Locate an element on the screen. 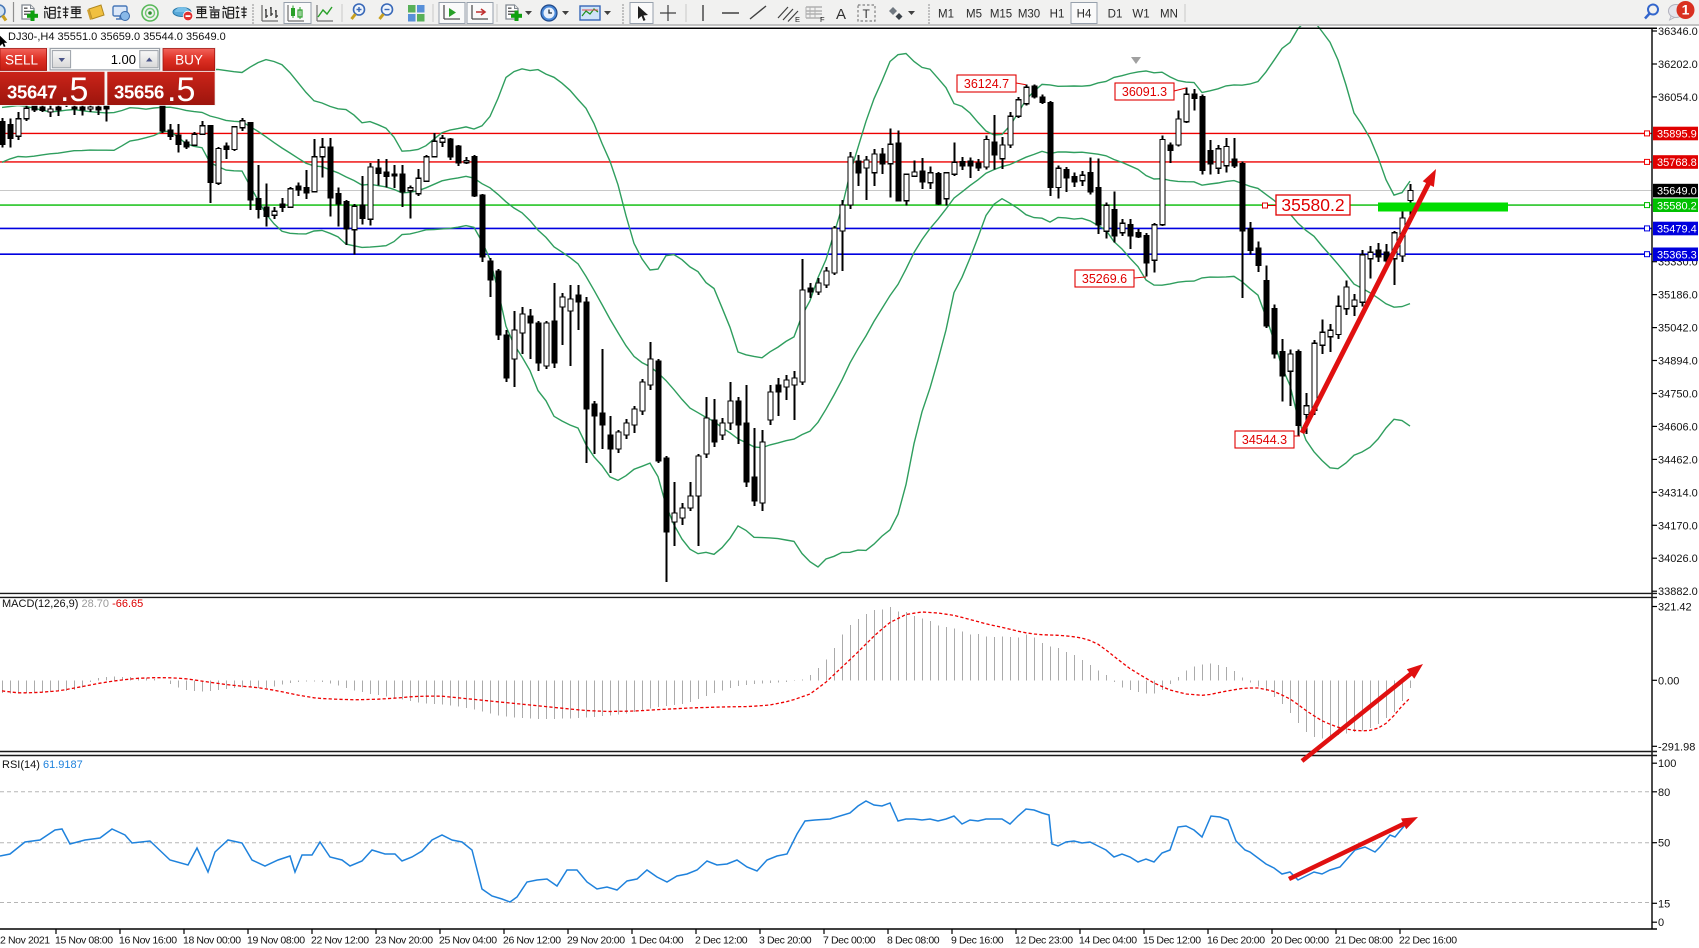 Image resolution: width=1699 pixels, height=948 pixels. svg-text: 2 Nov 2021 is located at coordinates (25, 941).